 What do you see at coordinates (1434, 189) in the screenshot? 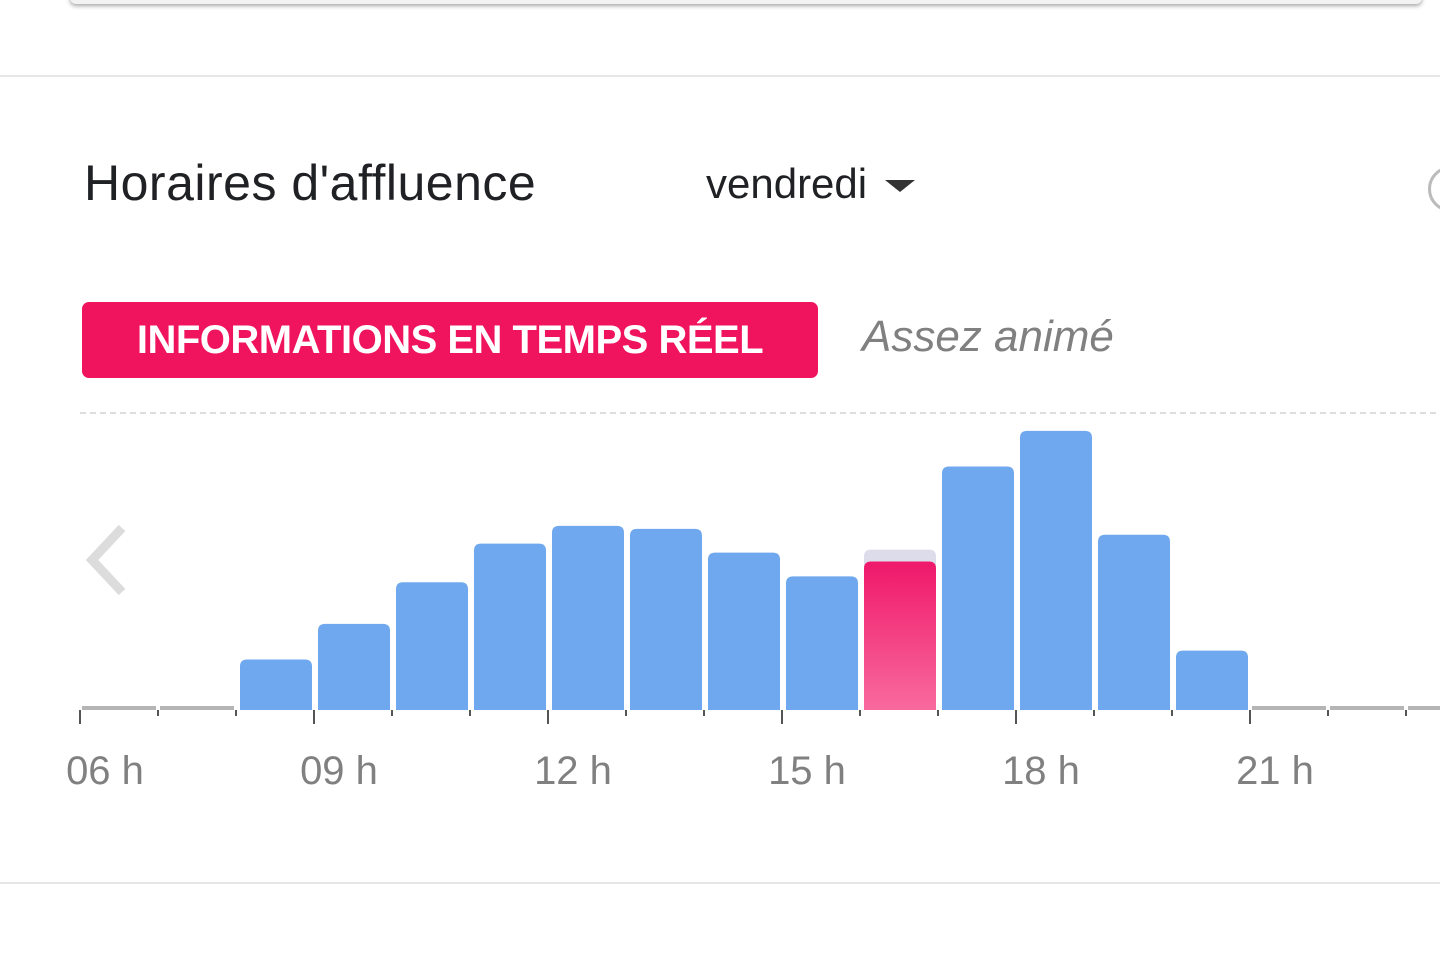
I see `help-icon` at bounding box center [1434, 189].